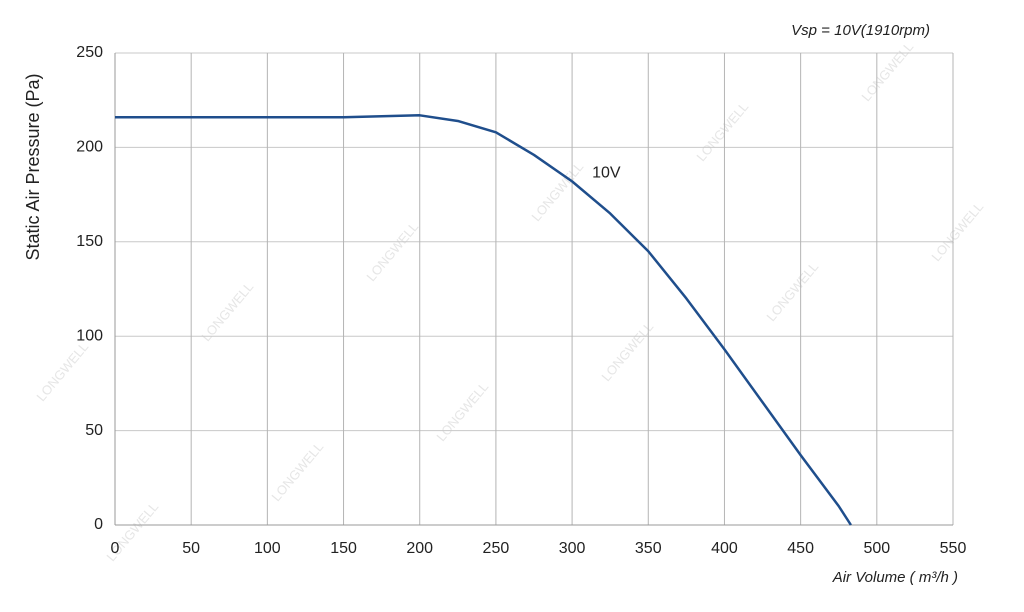  Describe the element at coordinates (895, 577) in the screenshot. I see `x-axis-label: Air Volume ( m³/h )` at that location.